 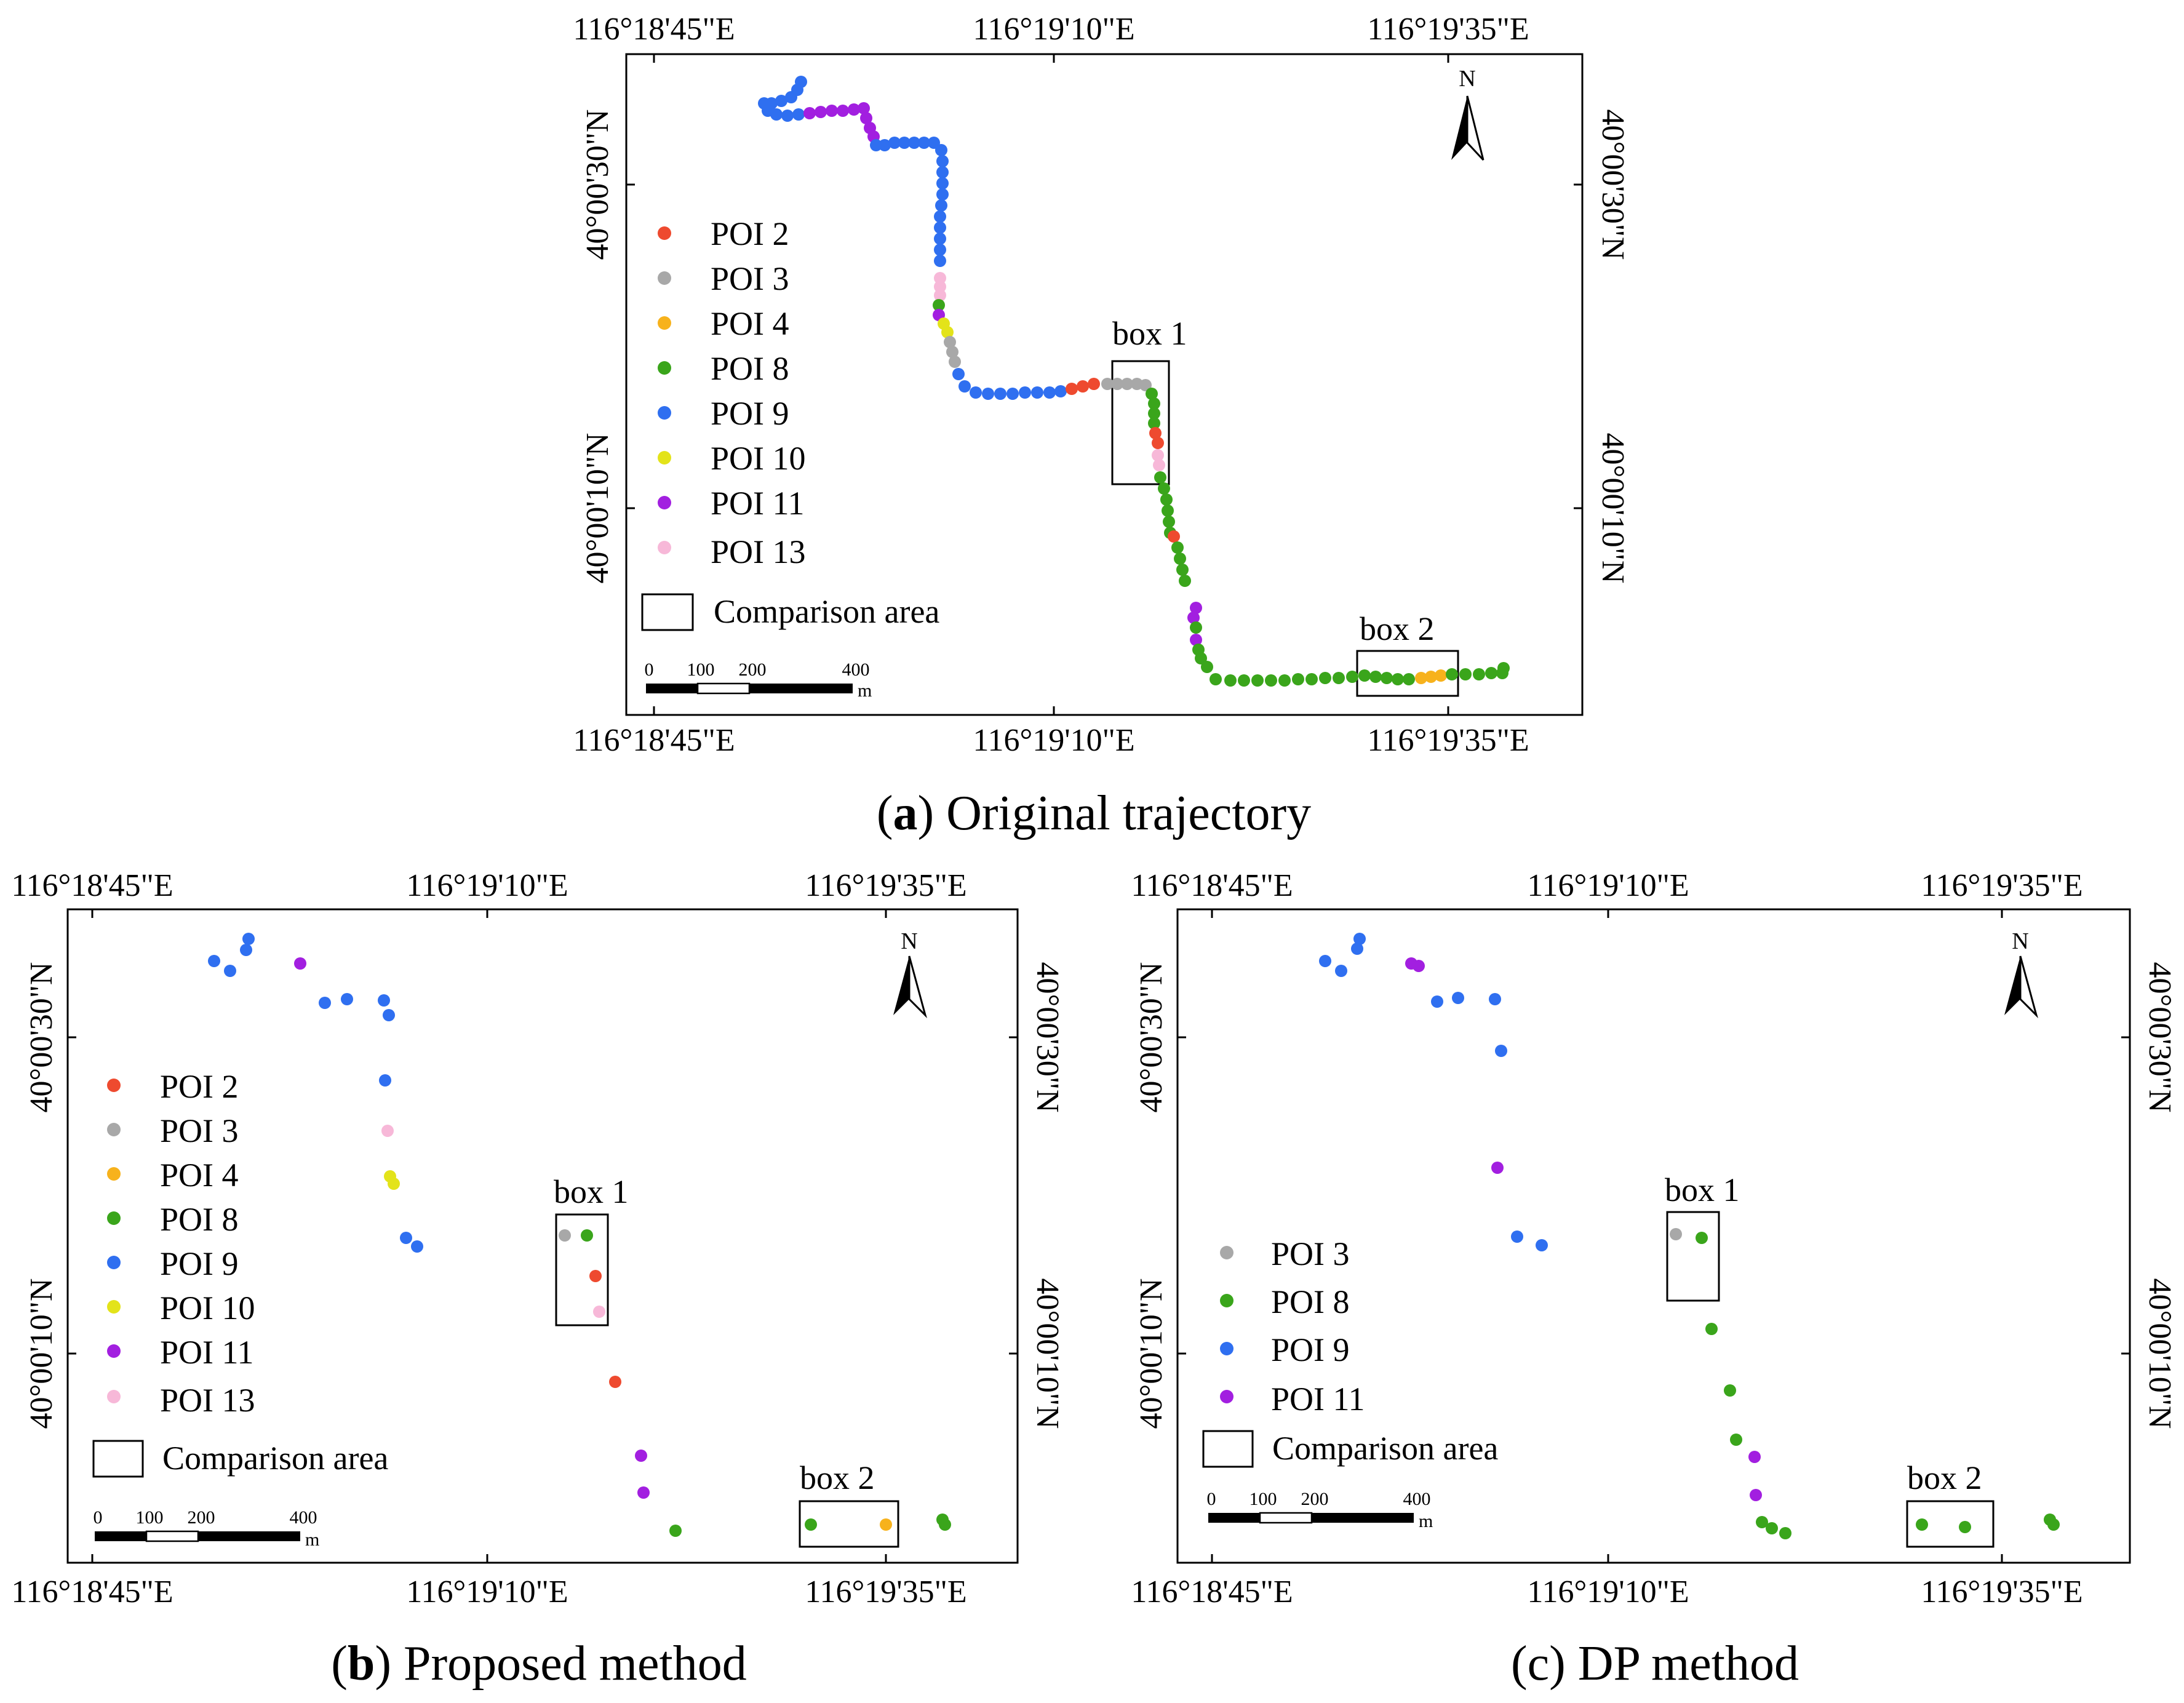 I want to click on panel-c-lon-label-bottom-right: 116°19'35"E, so click(x=2001, y=1592).